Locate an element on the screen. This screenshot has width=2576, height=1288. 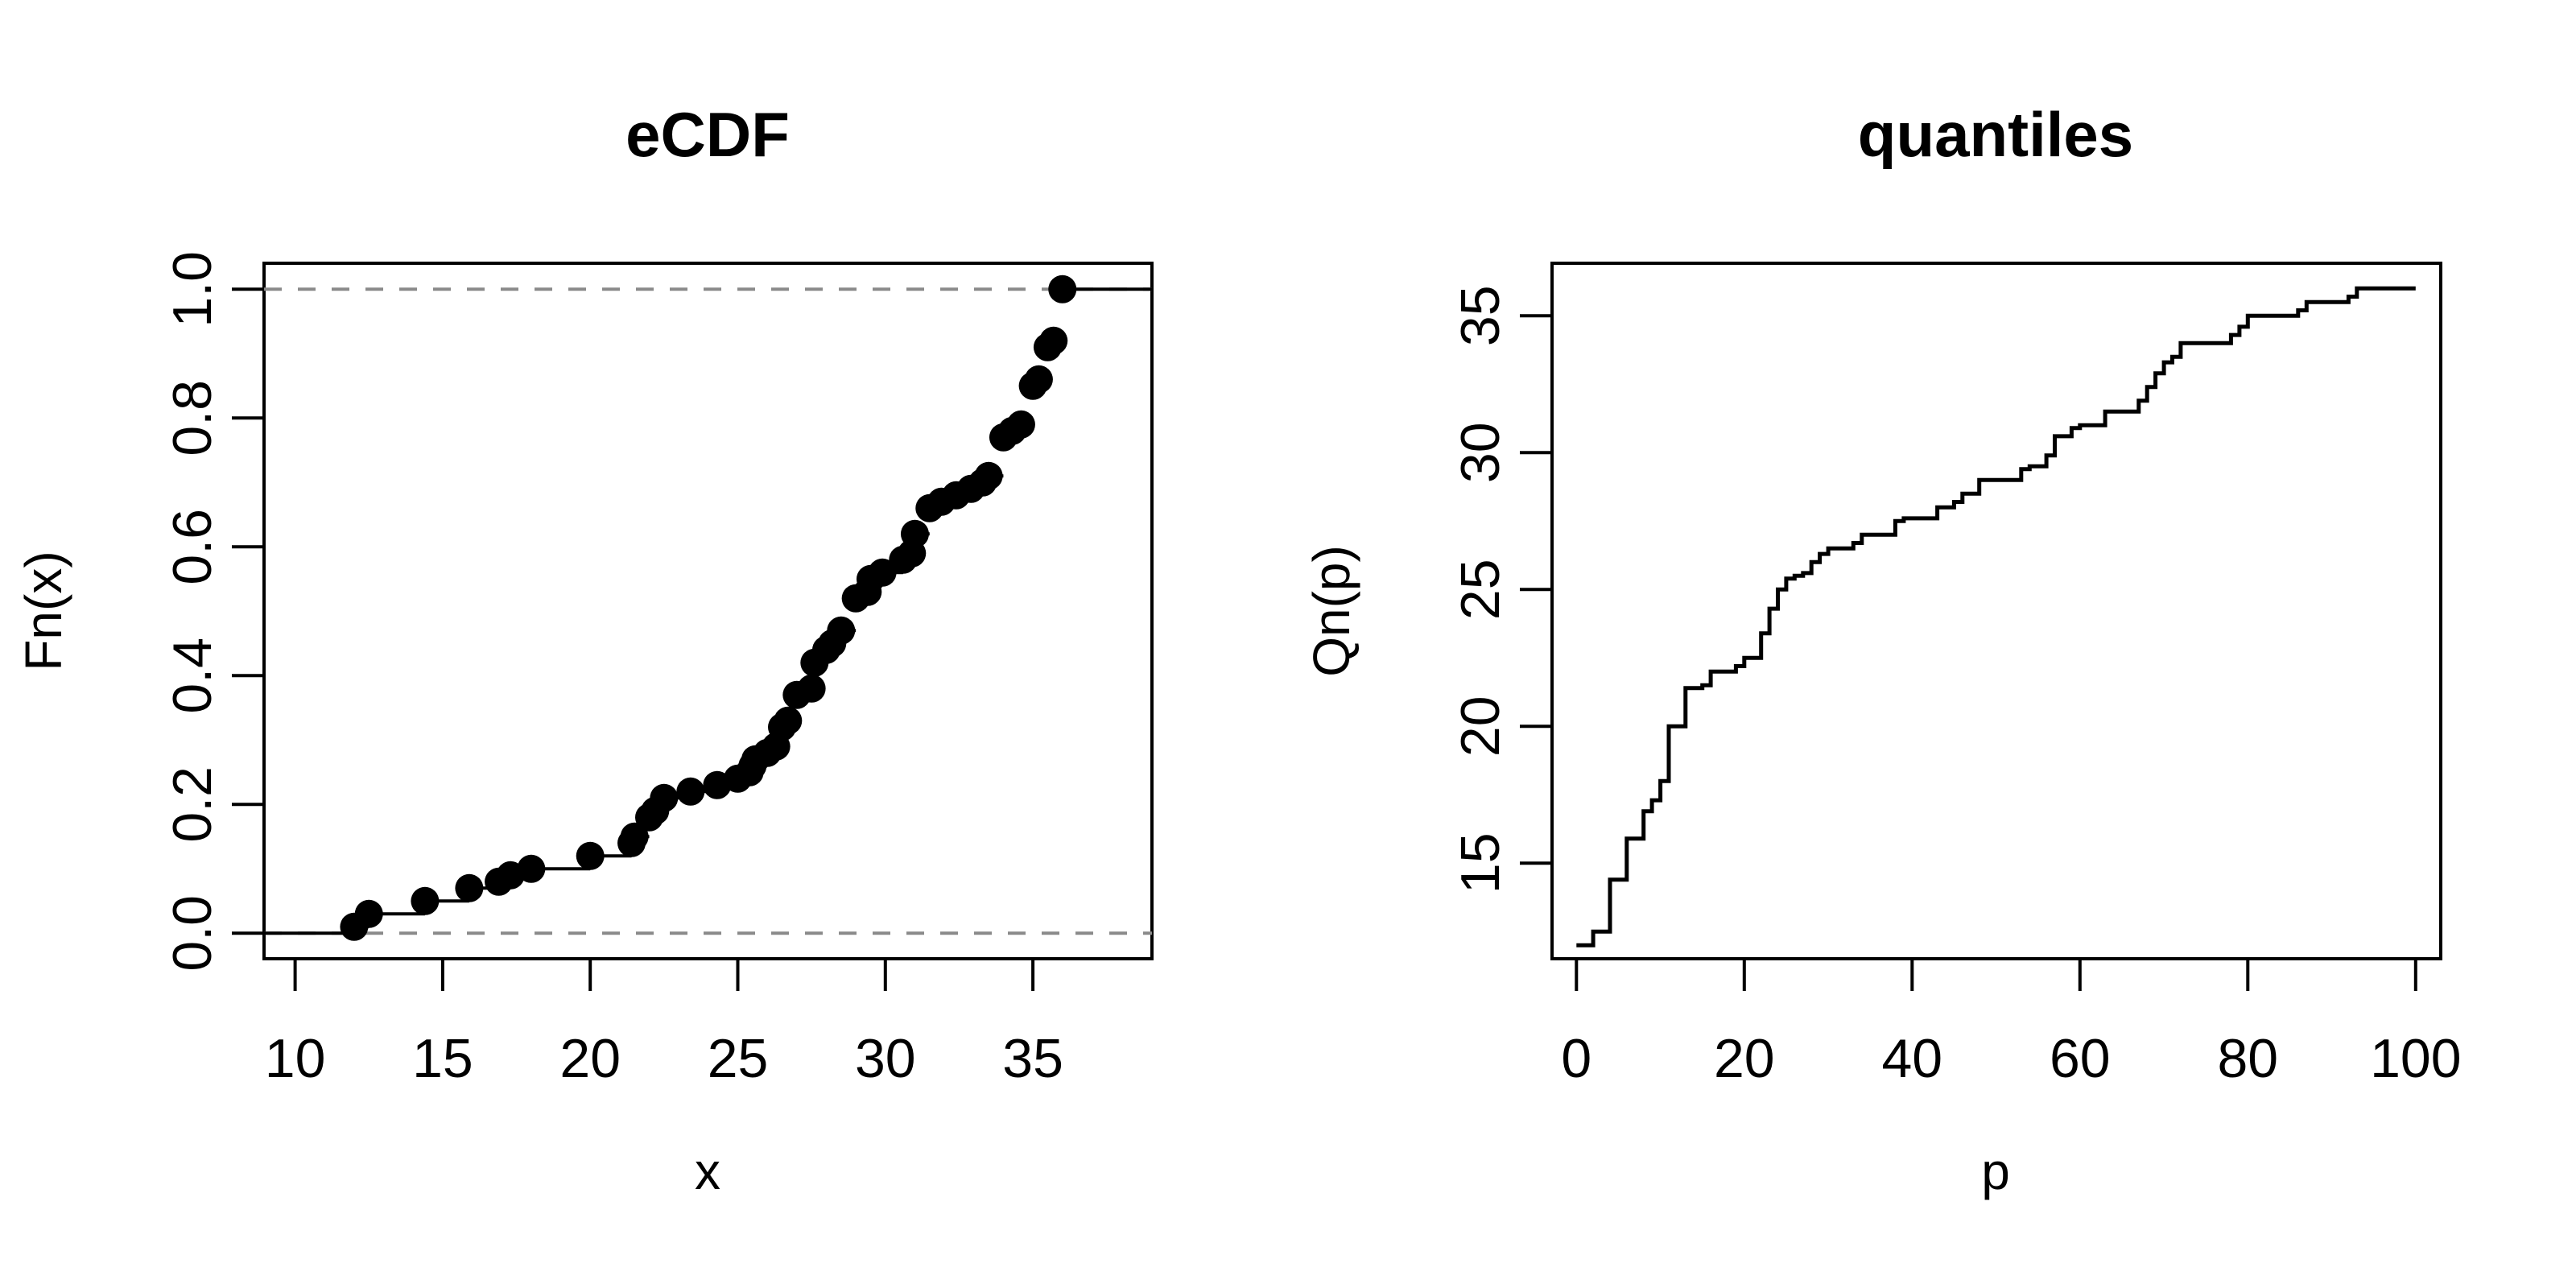
ecdf-y-tick-label: 0.0 is located at coordinates (192, 933).